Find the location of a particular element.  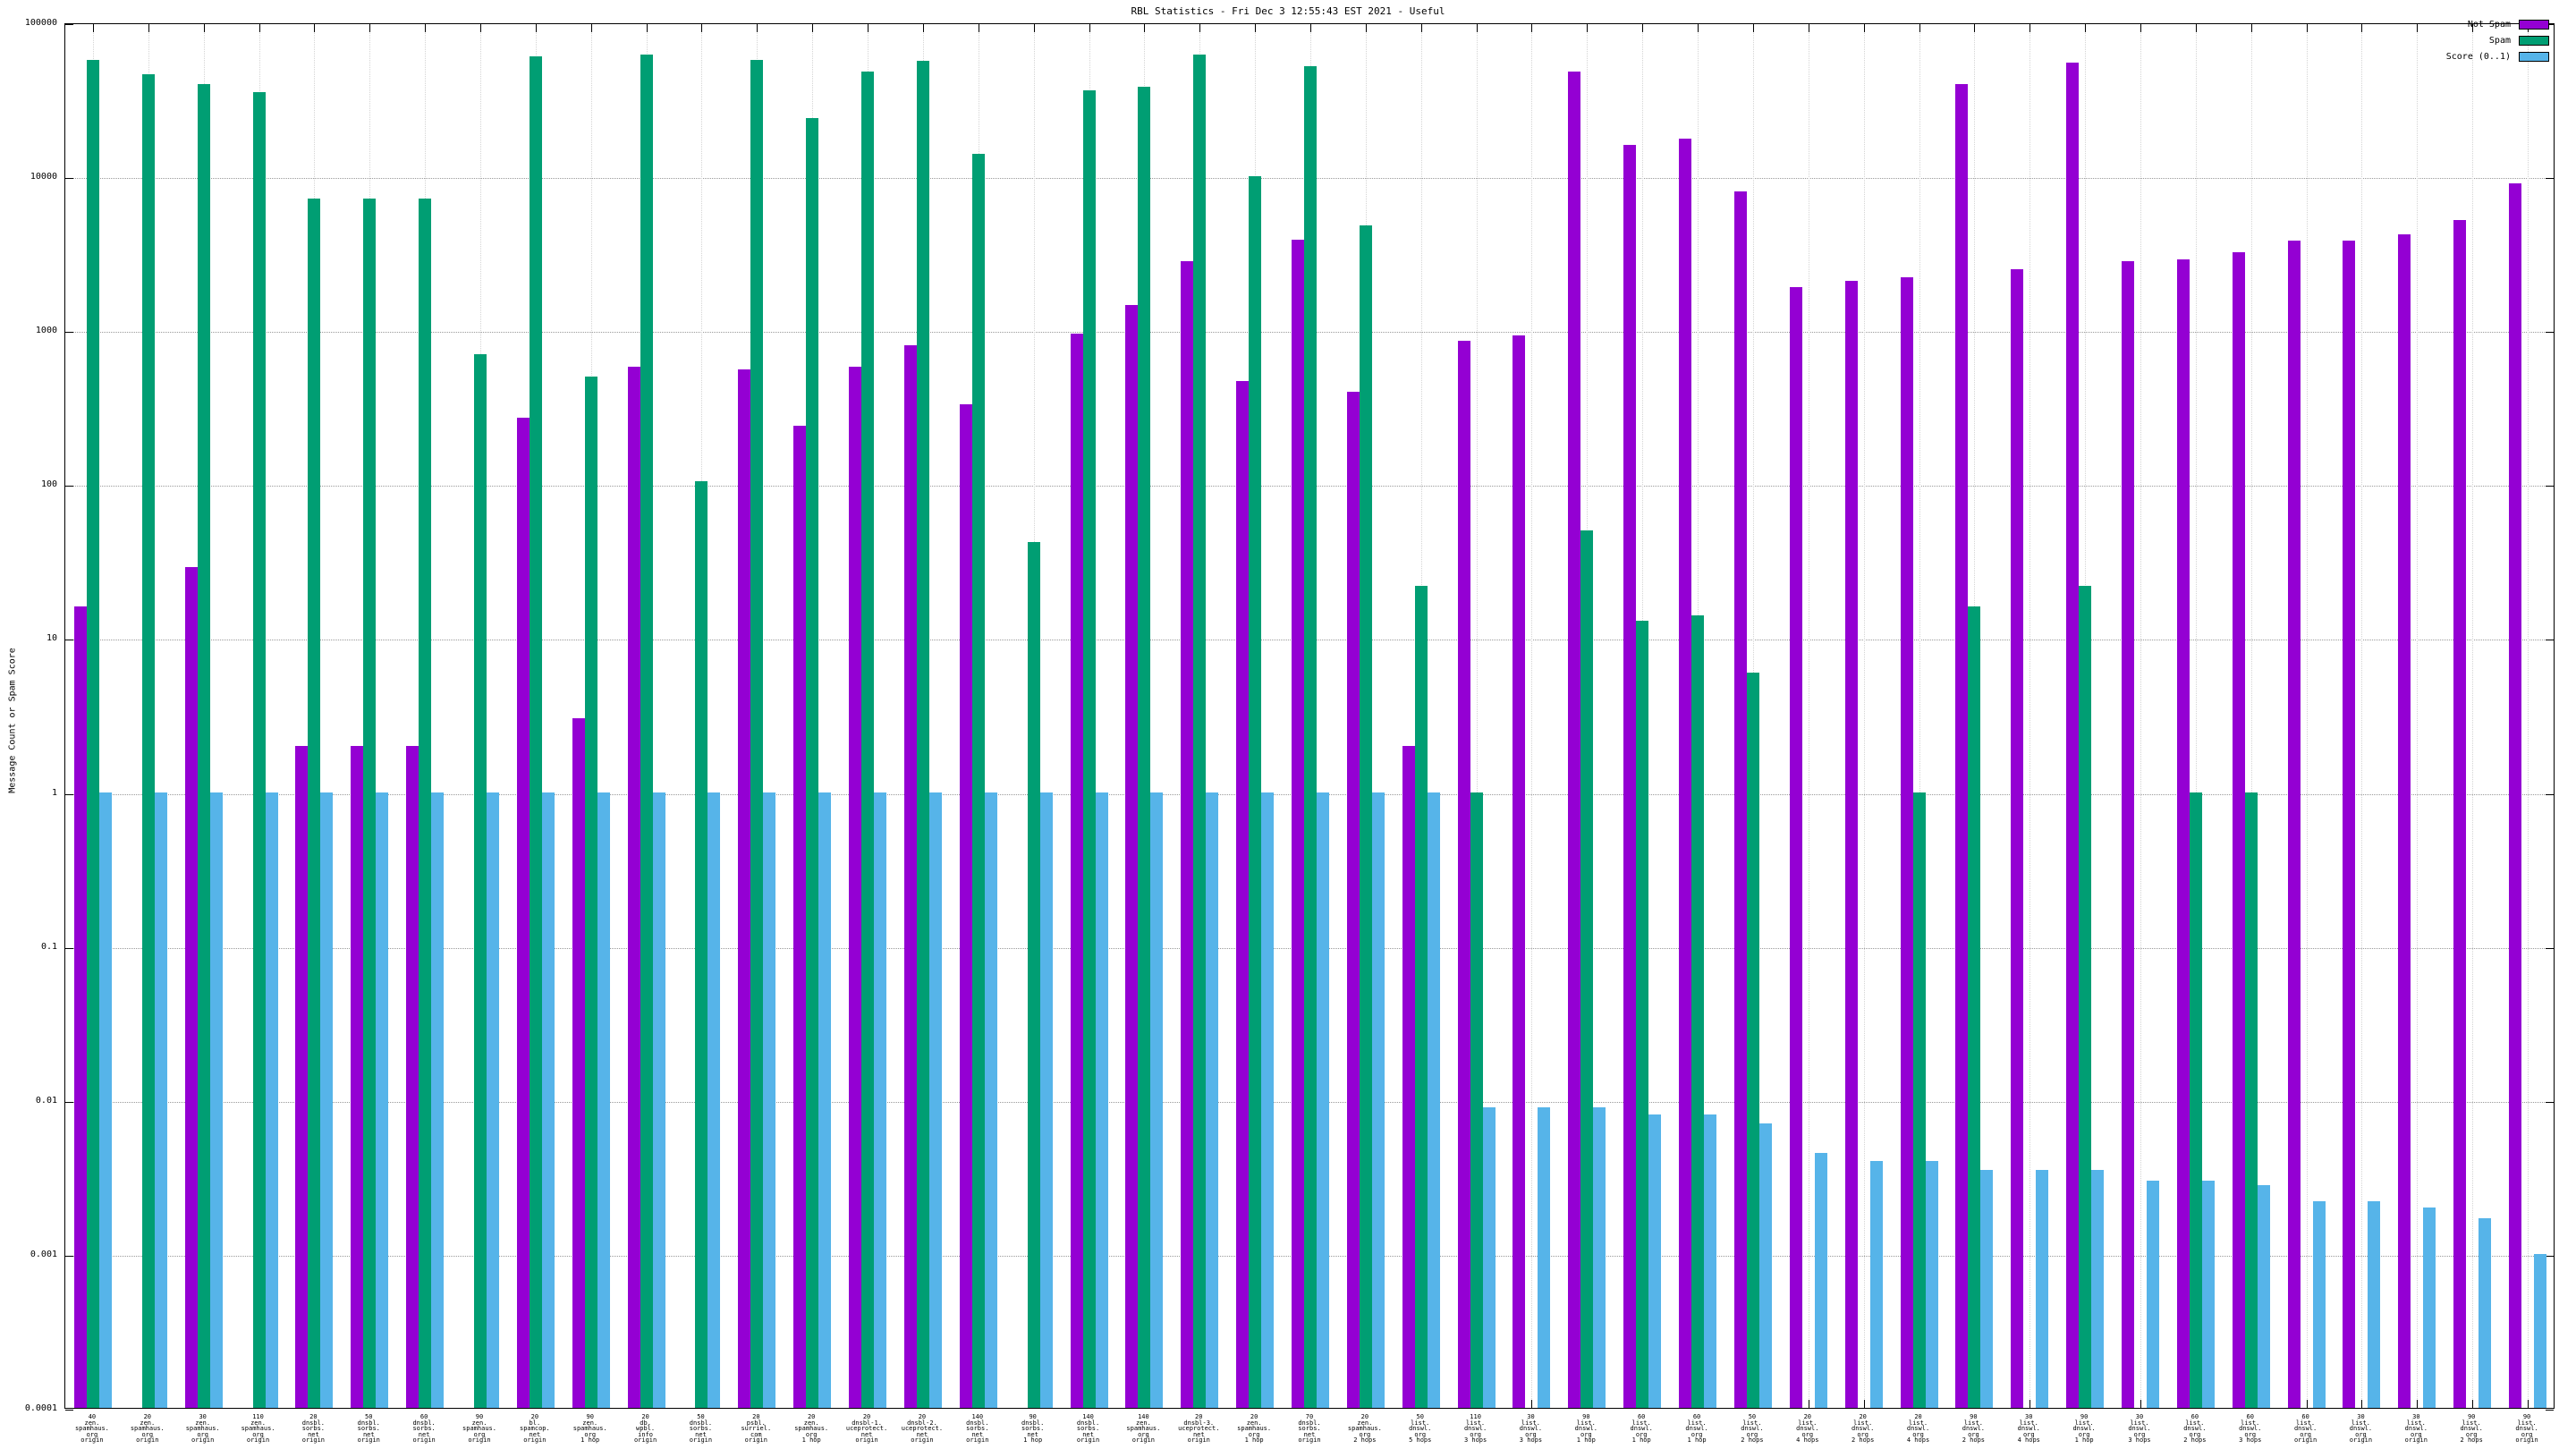

x-tick-label: 20 list. dnswl. org 4 hops is located at coordinates (1807, 1429).